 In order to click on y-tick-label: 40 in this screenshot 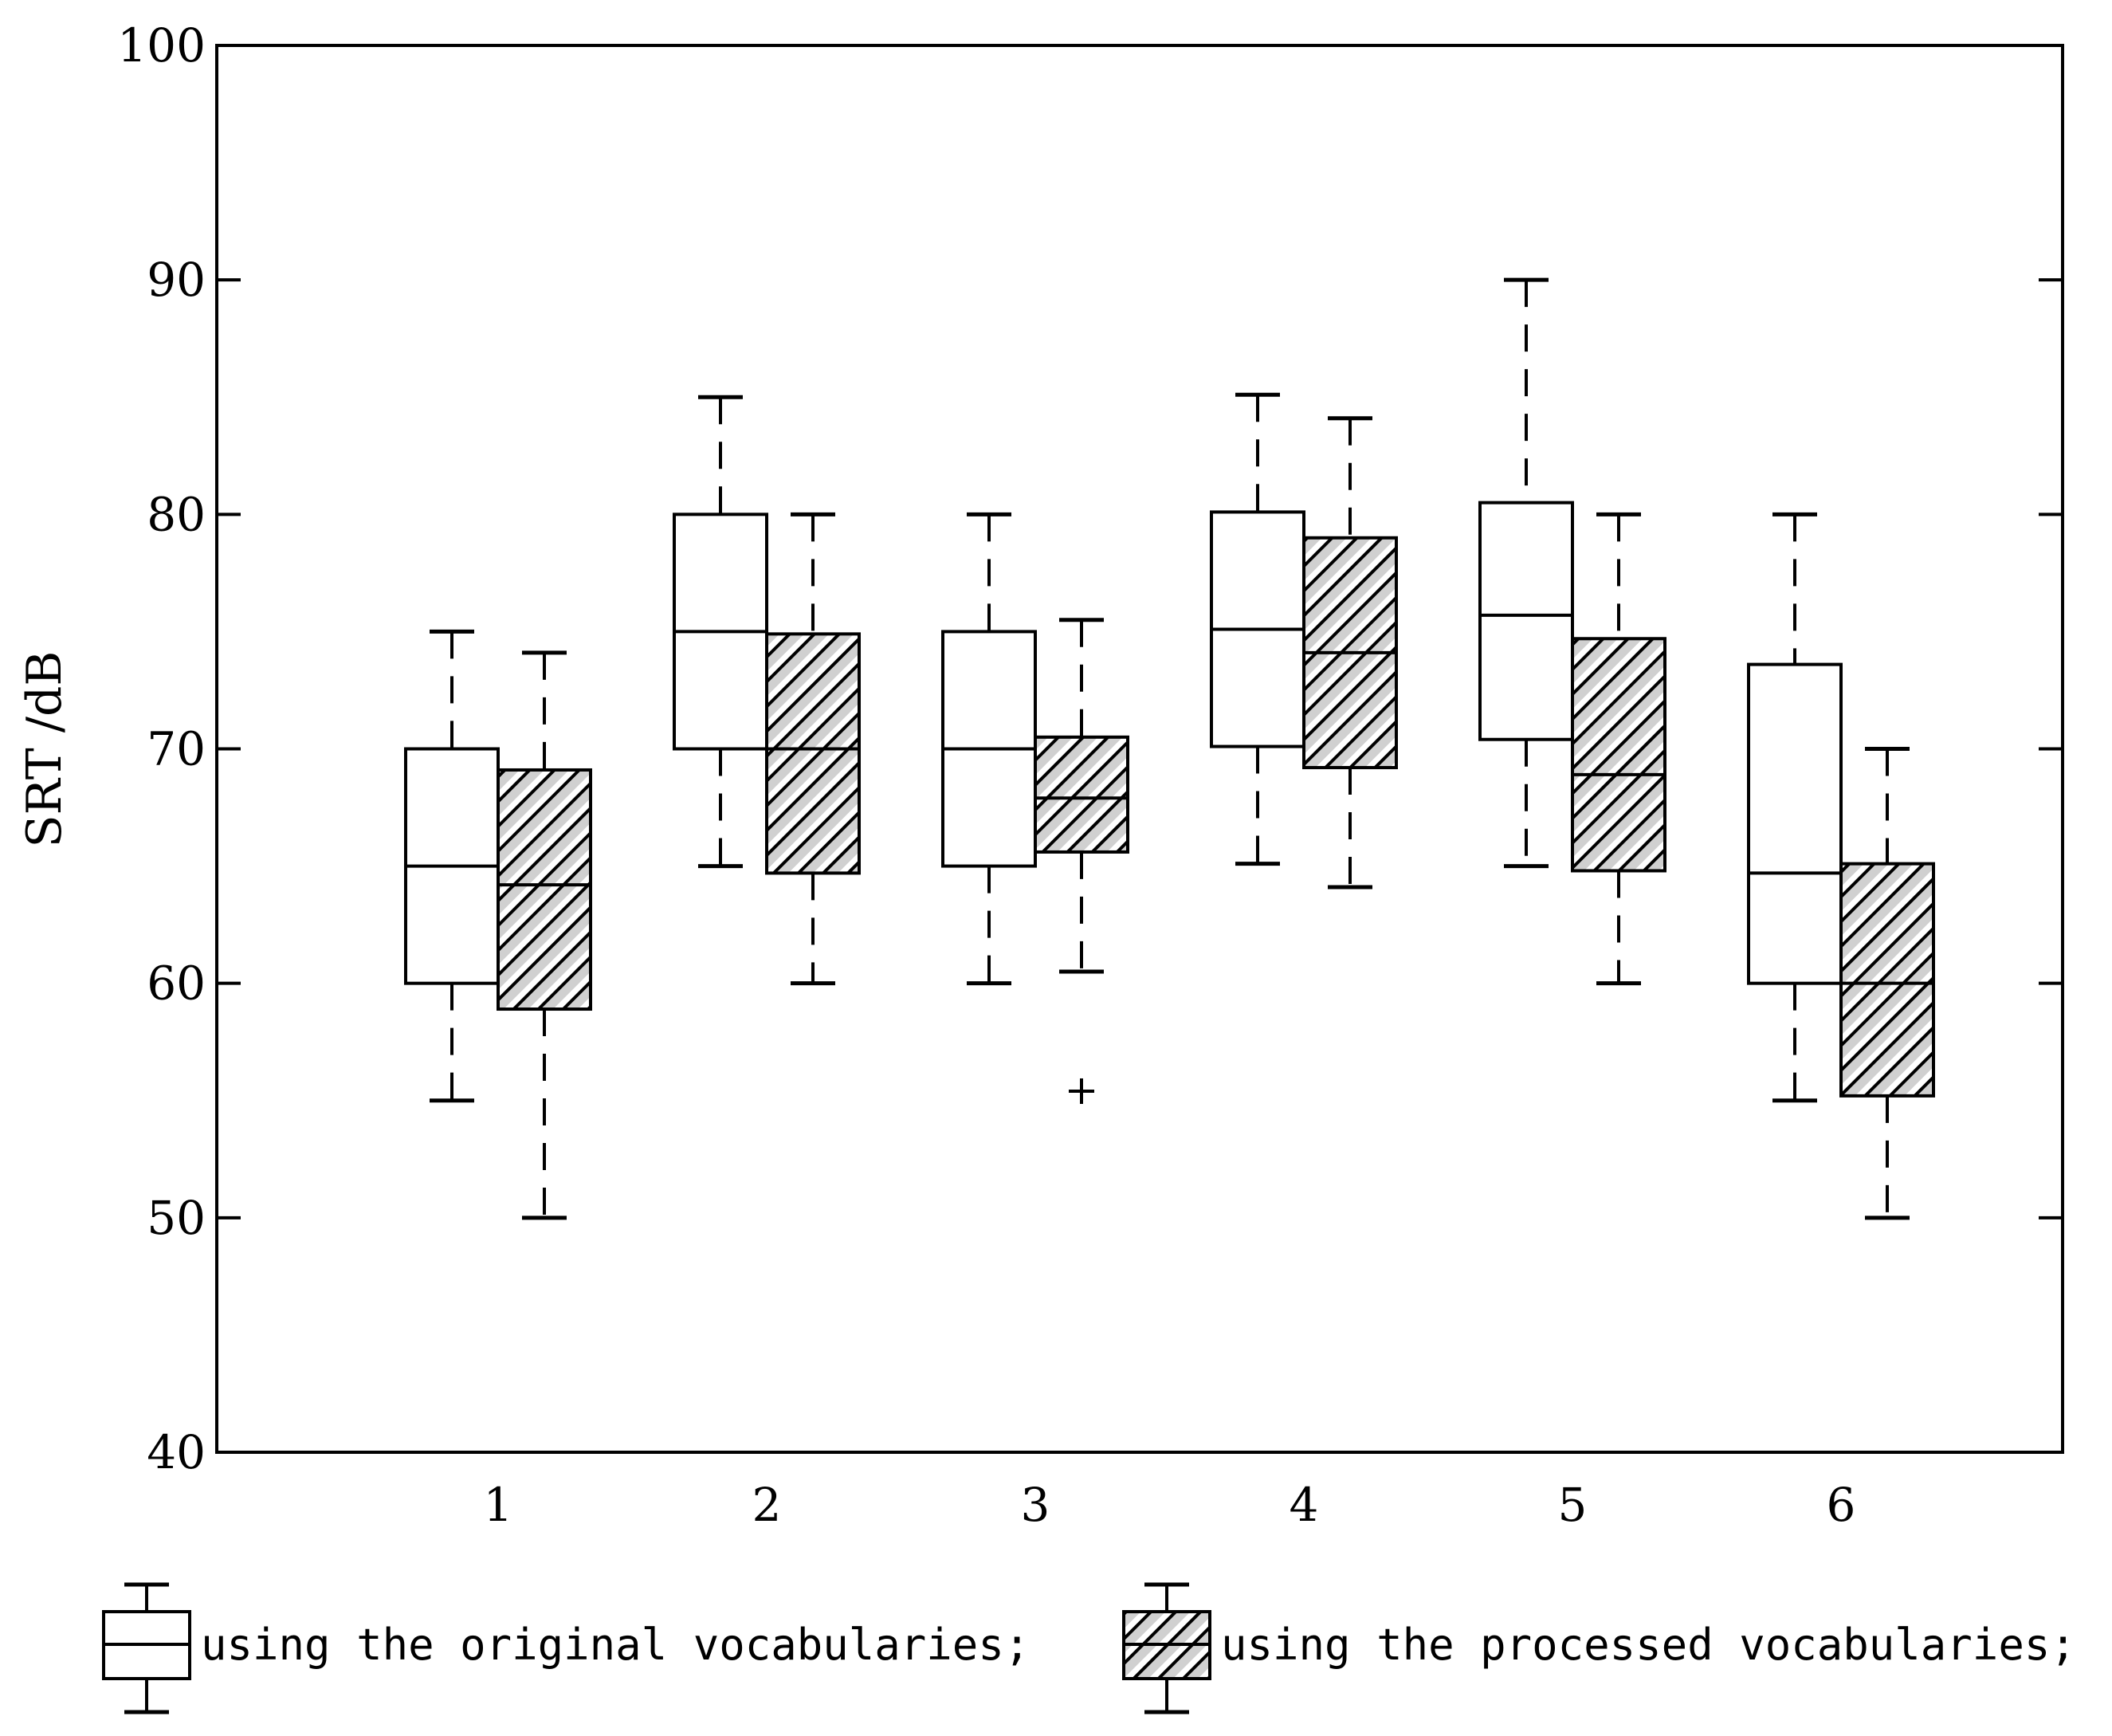, I will do `click(176, 1452)`.